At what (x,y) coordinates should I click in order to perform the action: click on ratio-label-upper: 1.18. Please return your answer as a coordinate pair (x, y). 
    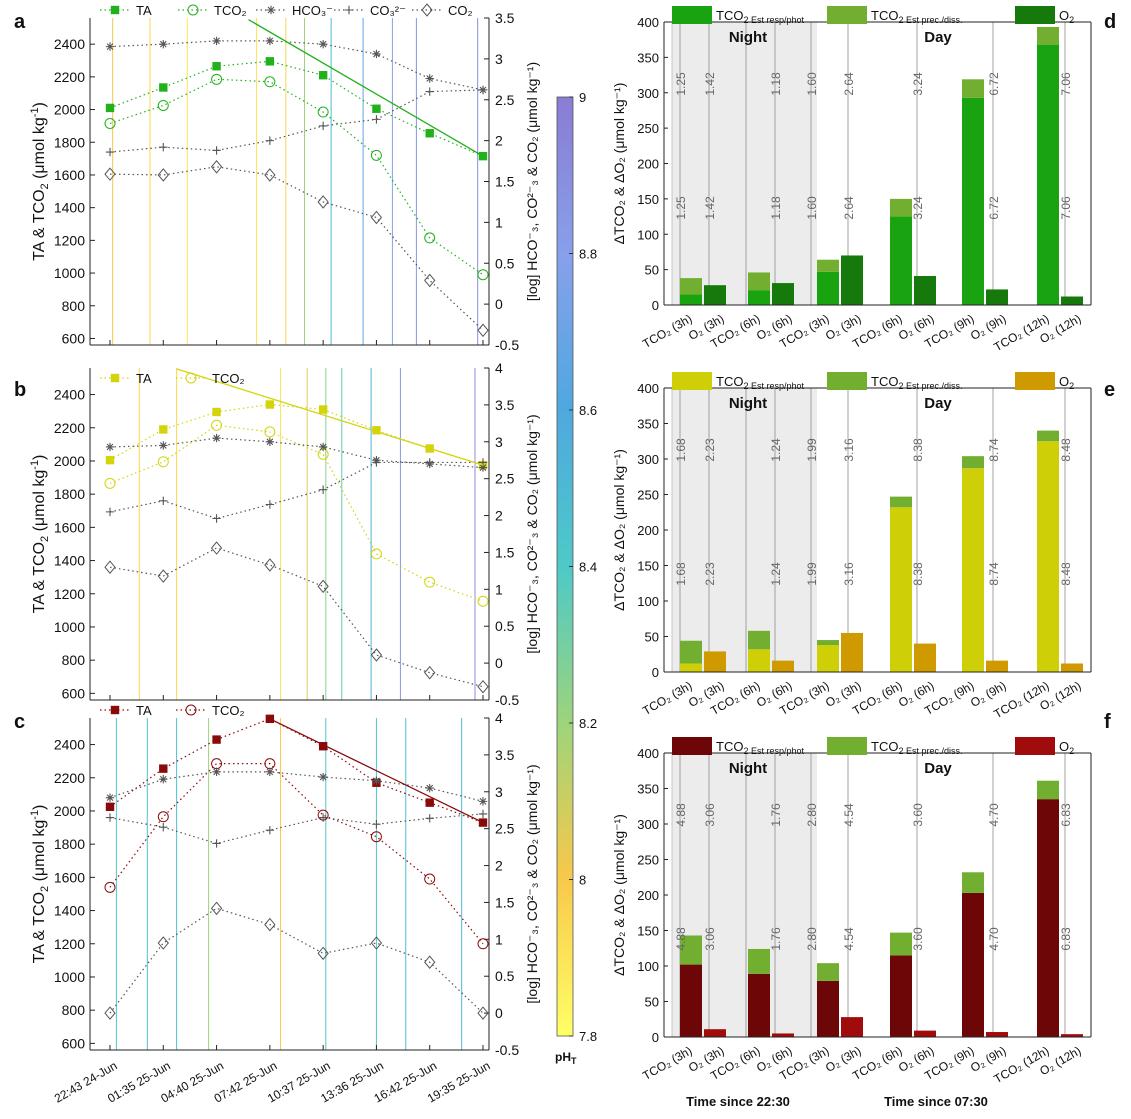
    Looking at the image, I should click on (776, 84).